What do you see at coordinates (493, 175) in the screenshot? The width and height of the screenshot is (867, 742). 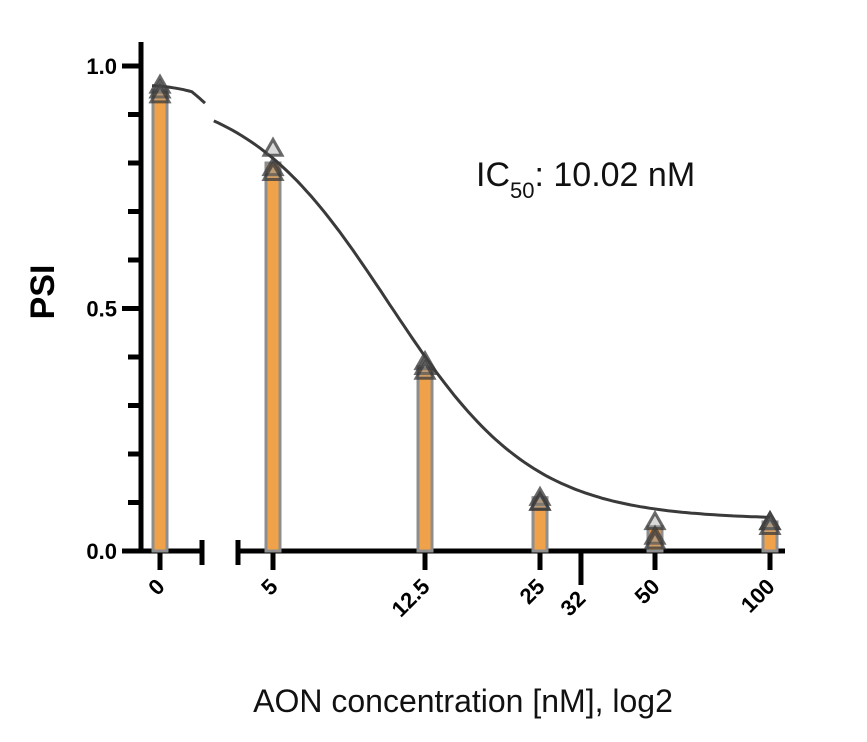 I see `ic50-prefix: IC` at bounding box center [493, 175].